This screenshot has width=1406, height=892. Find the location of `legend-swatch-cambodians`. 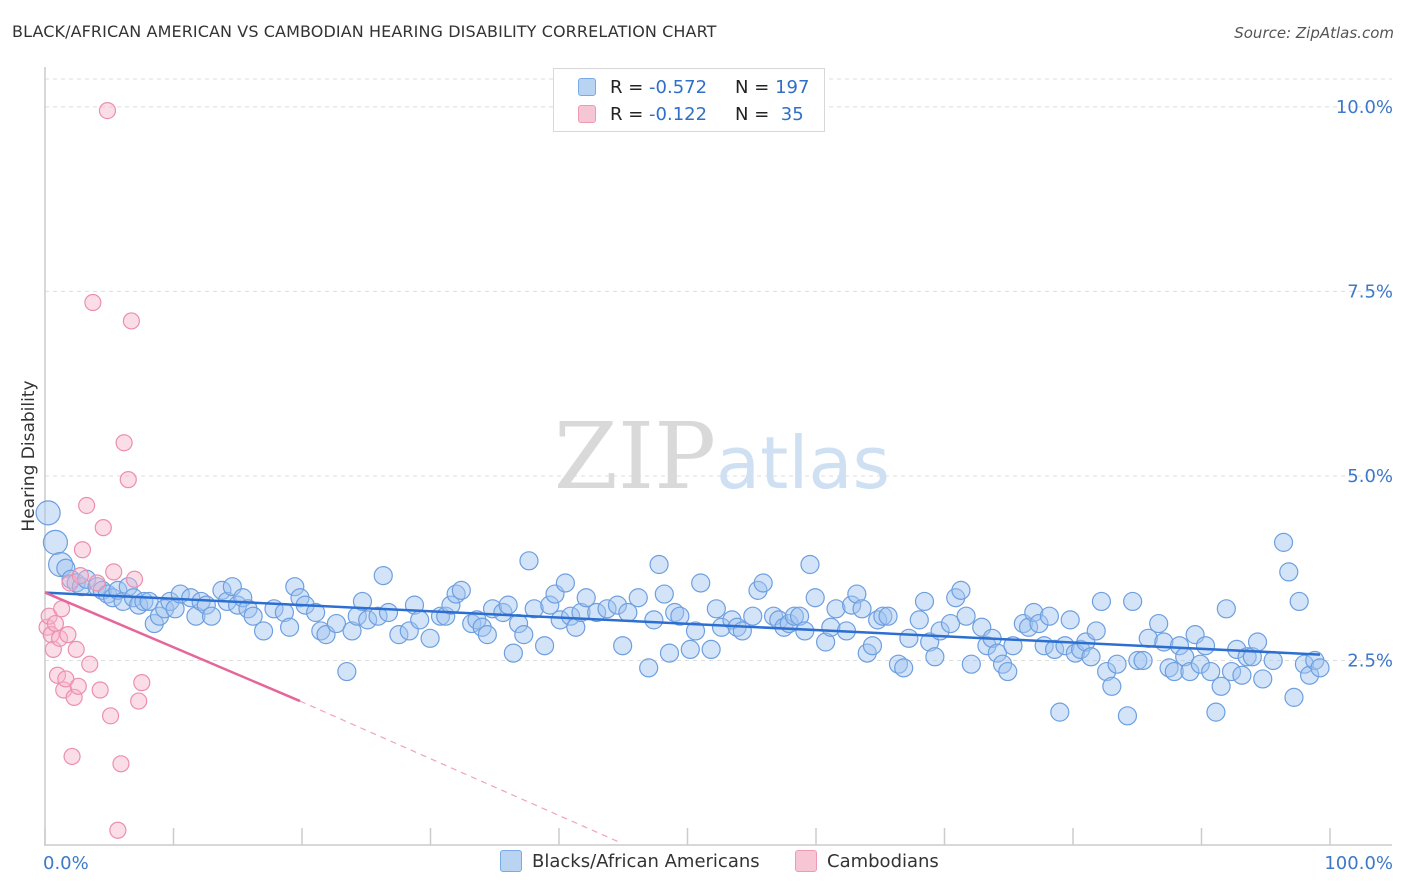

legend-swatch-cambodians is located at coordinates (806, 861).